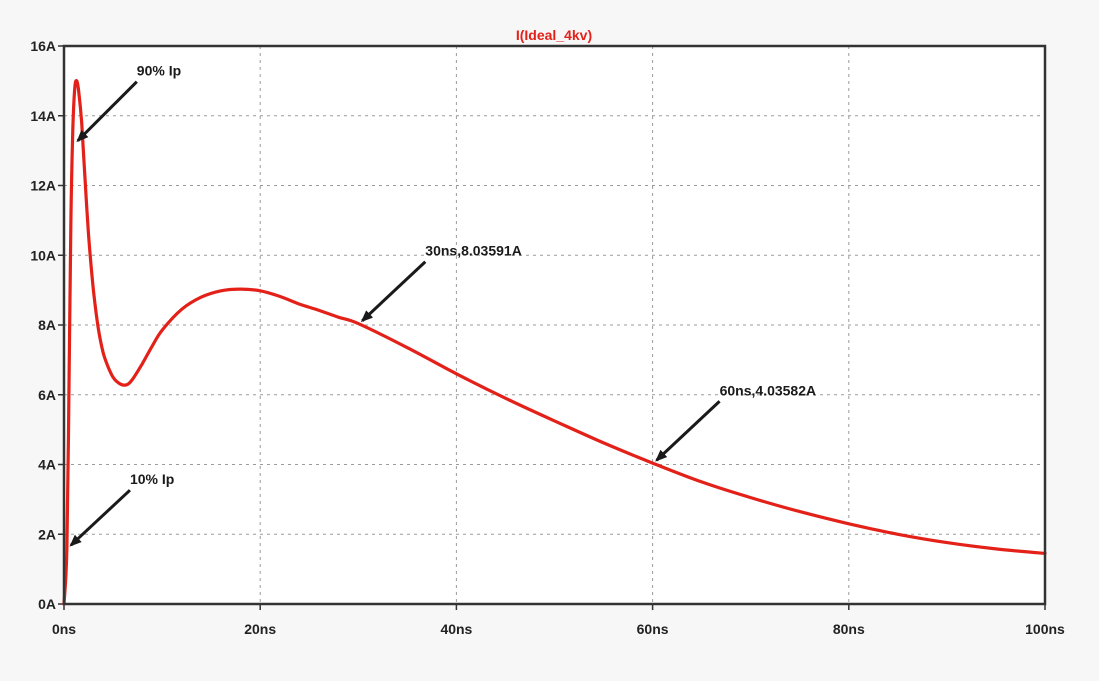 Image resolution: width=1099 pixels, height=681 pixels. Describe the element at coordinates (64, 629) in the screenshot. I see `x-tick-label: 0ns` at that location.